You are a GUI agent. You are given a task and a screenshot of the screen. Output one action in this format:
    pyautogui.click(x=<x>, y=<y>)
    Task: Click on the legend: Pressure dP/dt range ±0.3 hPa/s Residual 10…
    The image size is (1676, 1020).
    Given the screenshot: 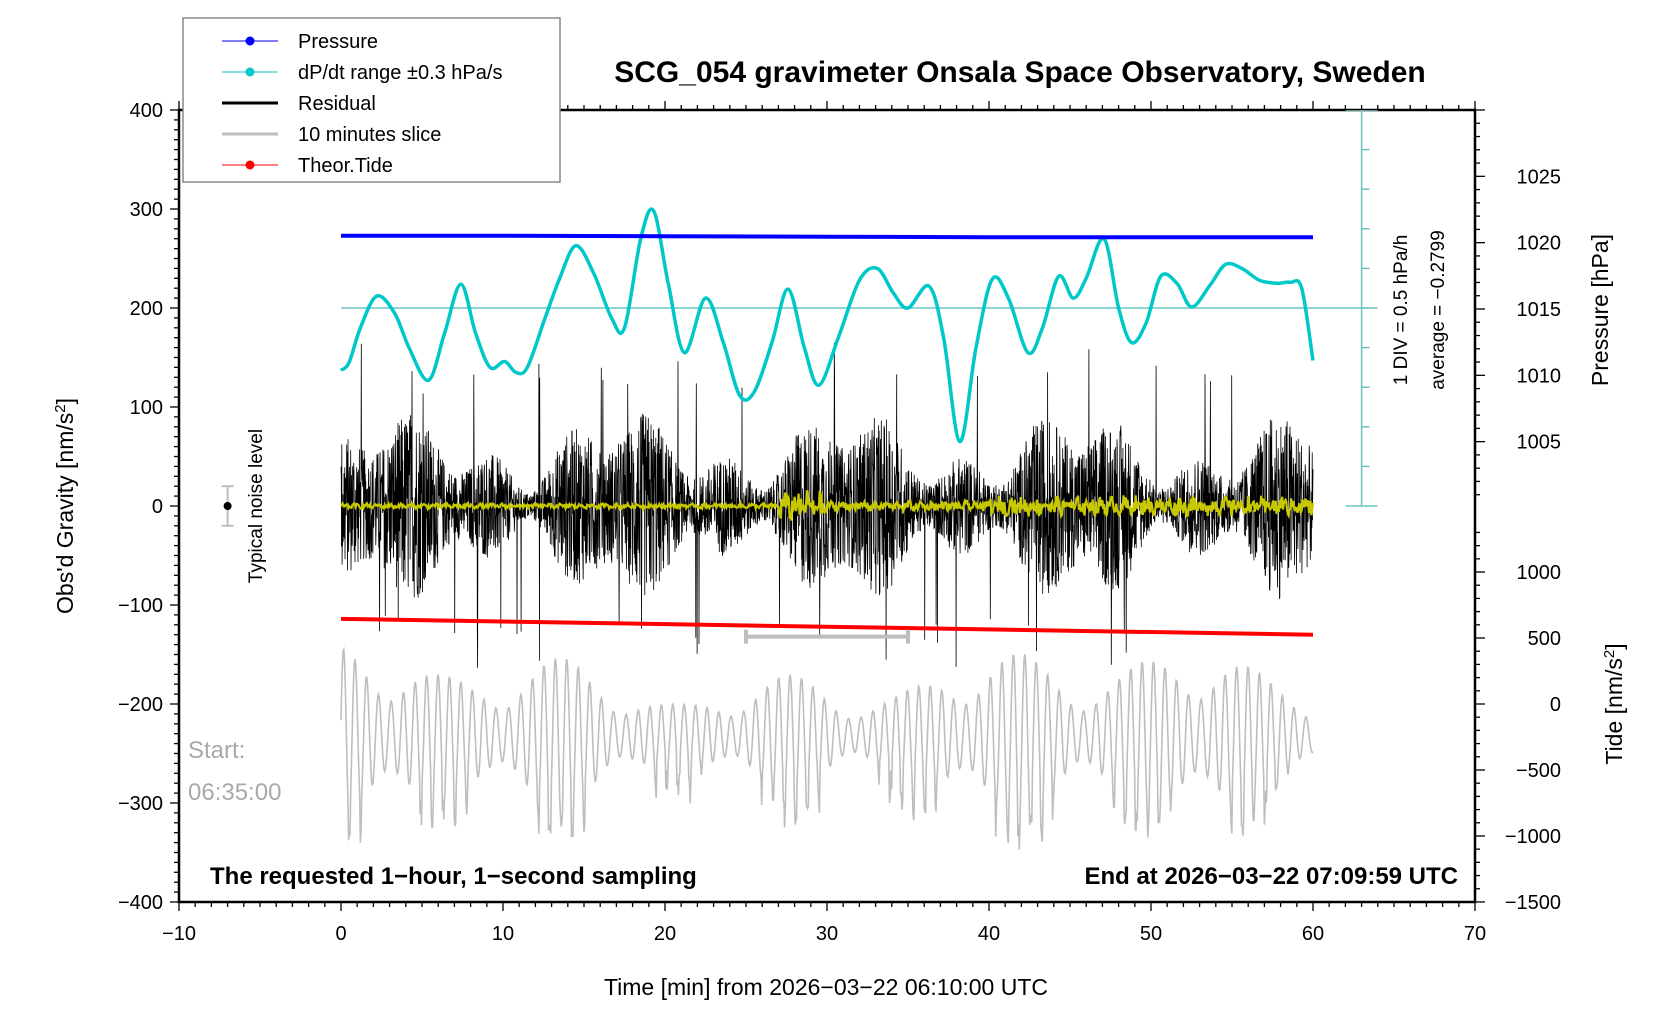 What is the action you would take?
    pyautogui.click(x=371, y=100)
    